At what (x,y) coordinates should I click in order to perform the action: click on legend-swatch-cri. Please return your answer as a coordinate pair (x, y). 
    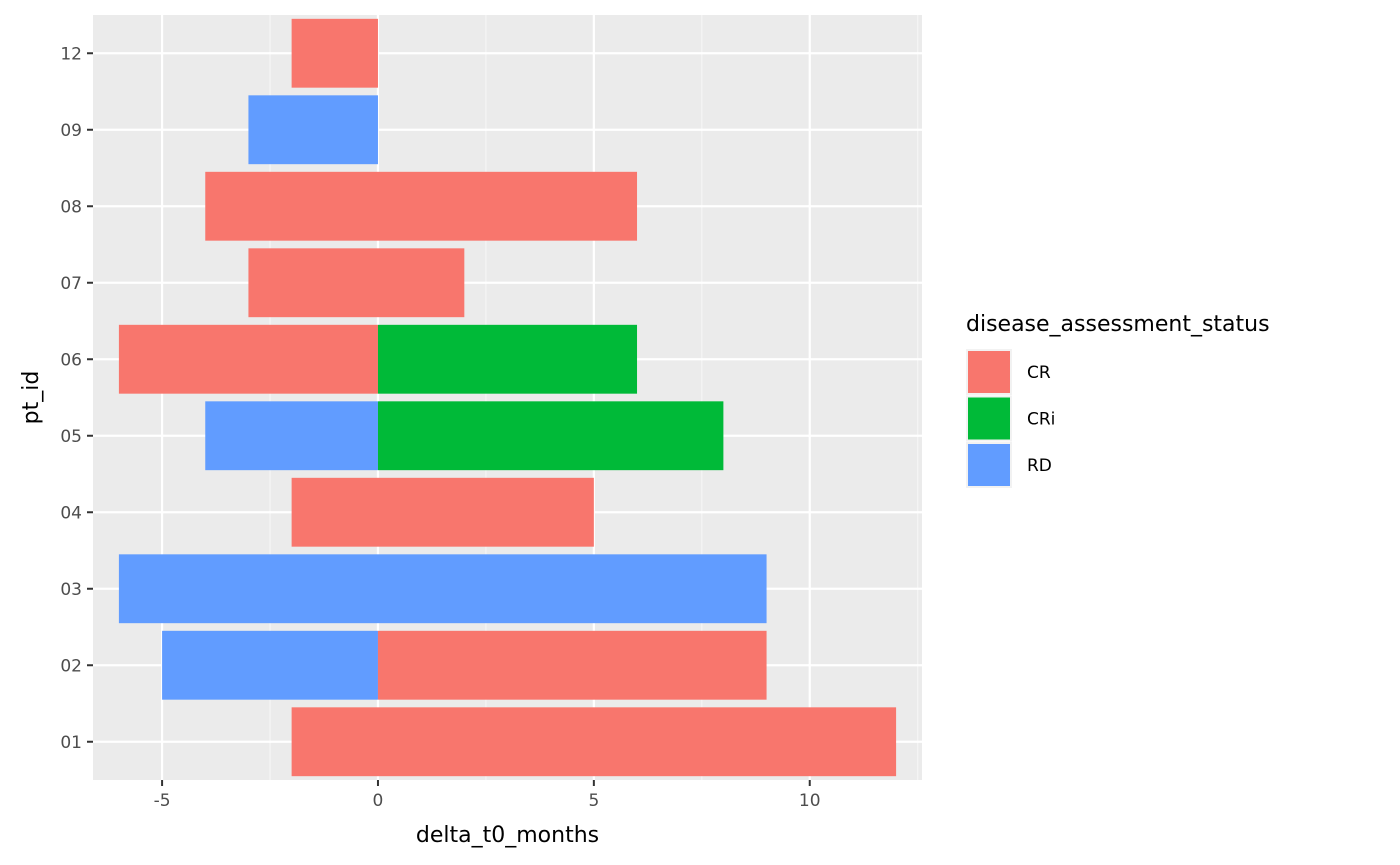
    Looking at the image, I should click on (989, 418).